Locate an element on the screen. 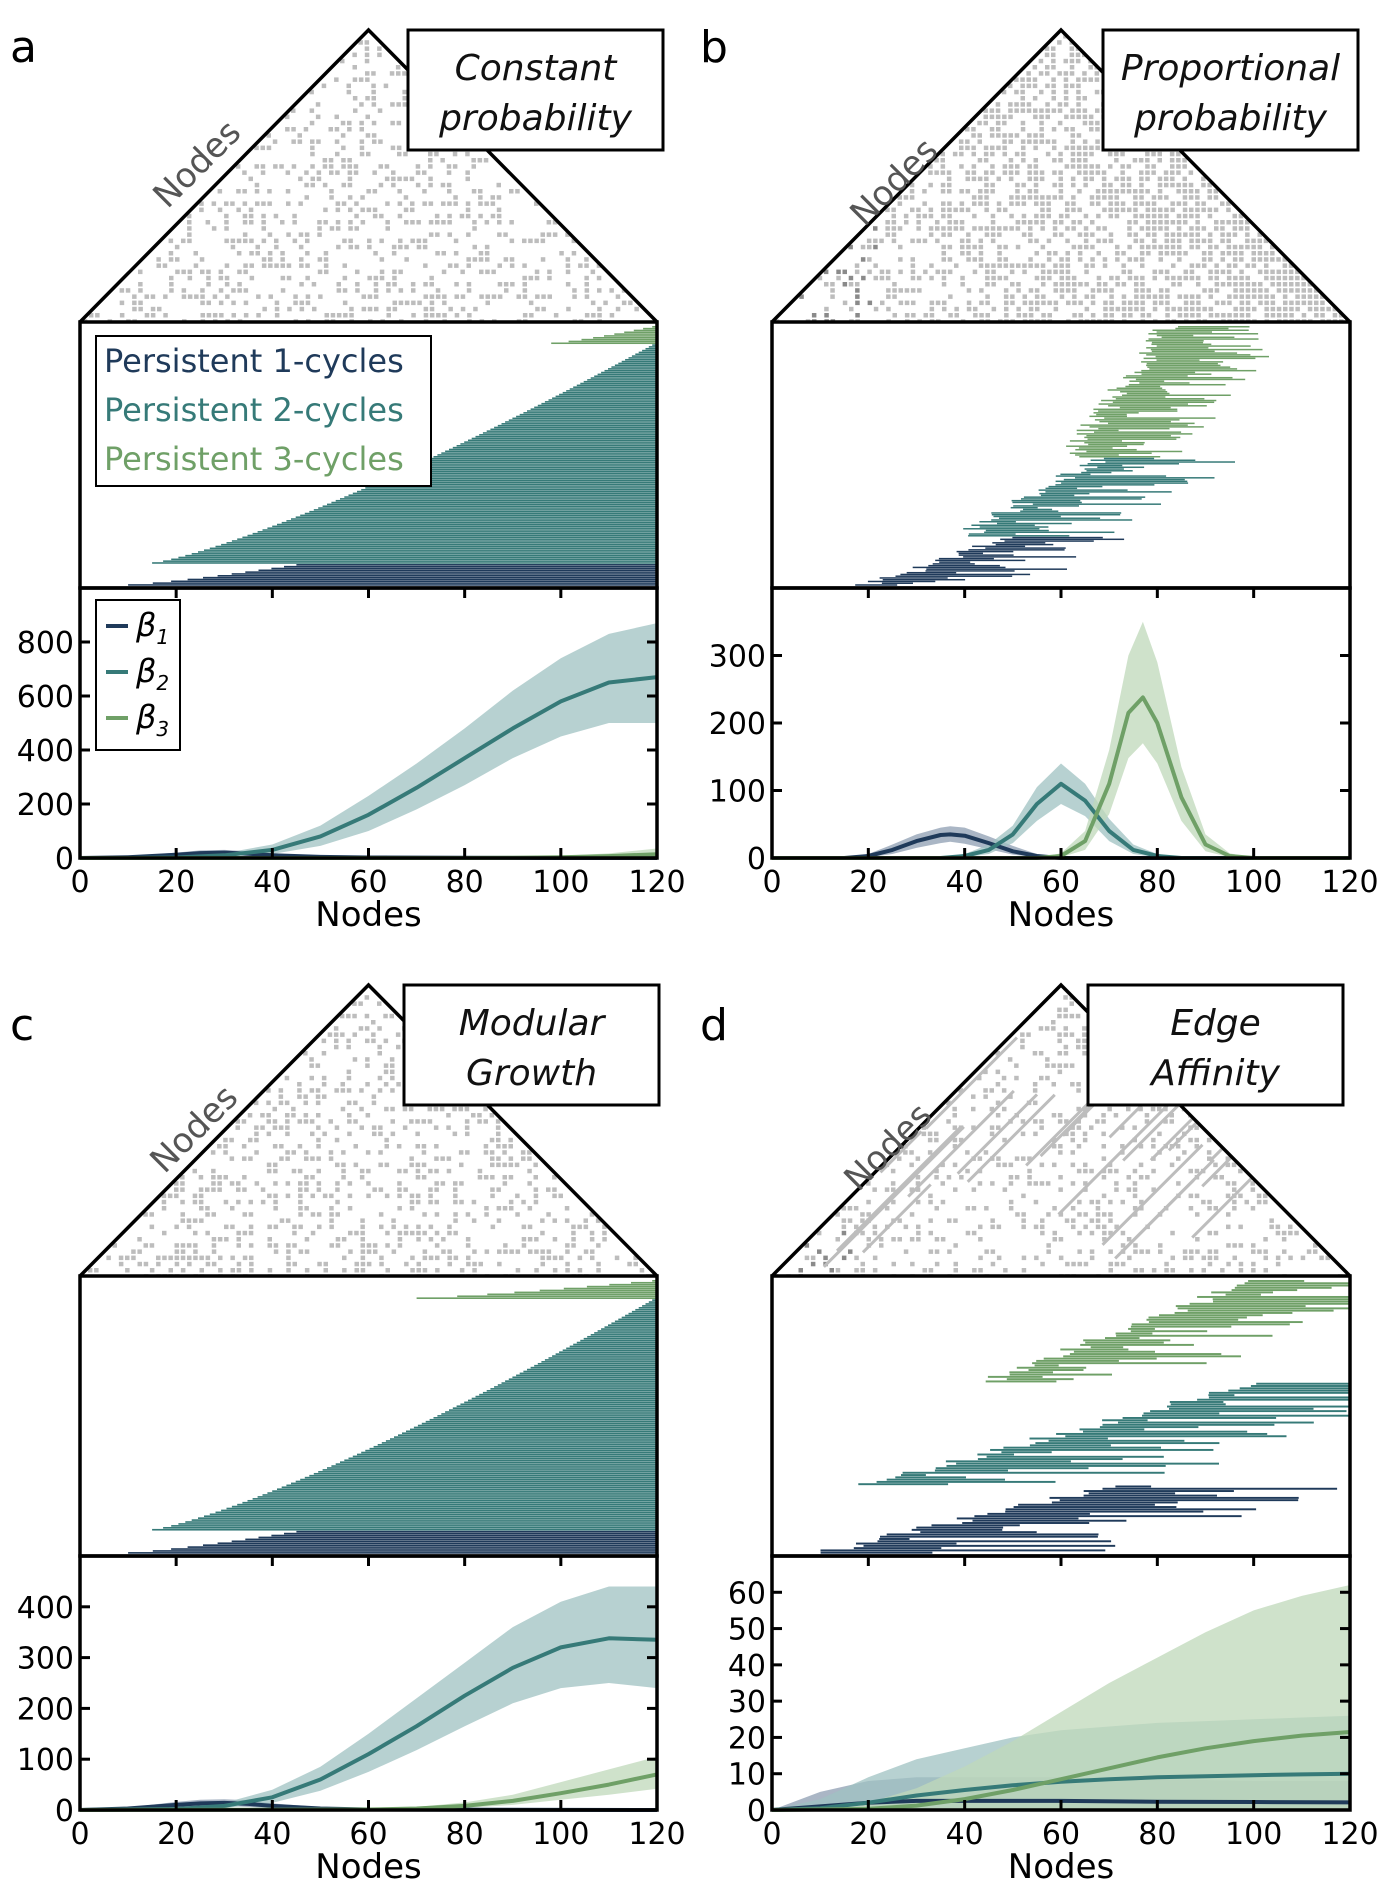 This screenshot has width=1385, height=1901. model-title: Proportional probability is located at coordinates (1230, 90).